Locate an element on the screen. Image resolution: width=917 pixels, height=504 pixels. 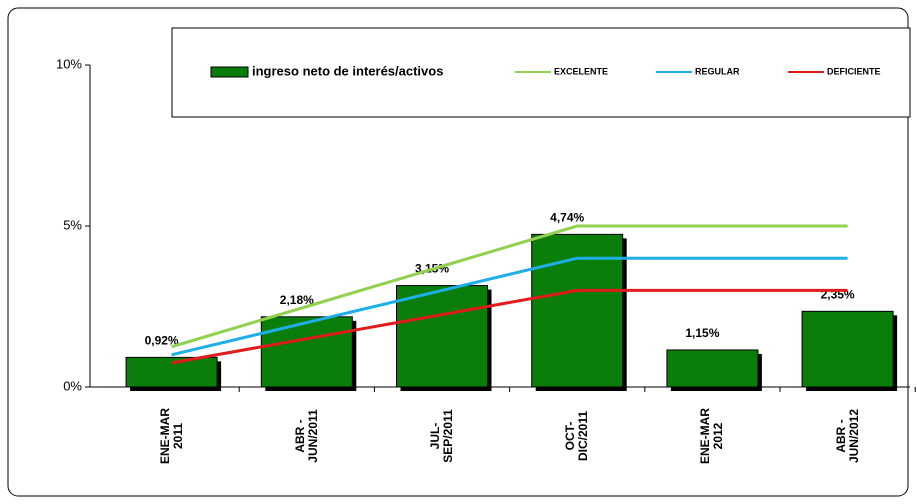
data-label: 0,92% is located at coordinates (162, 341).